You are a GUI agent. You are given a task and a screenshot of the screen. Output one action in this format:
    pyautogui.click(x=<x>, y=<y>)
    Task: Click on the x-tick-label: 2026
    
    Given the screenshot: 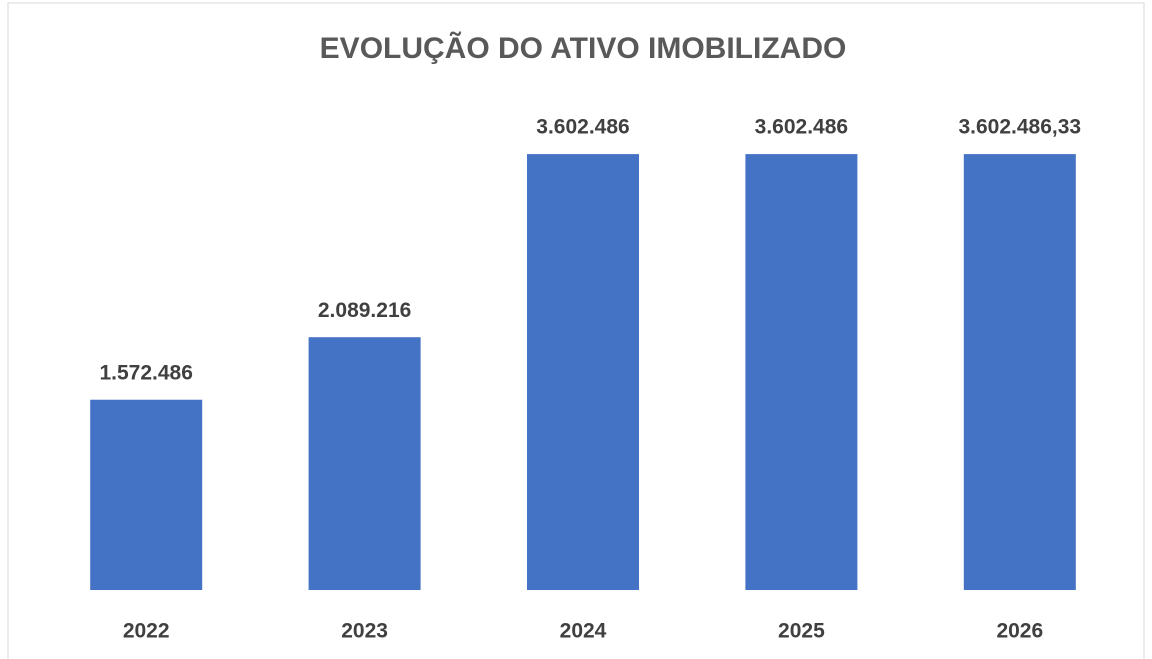 What is the action you would take?
    pyautogui.click(x=1019, y=631)
    